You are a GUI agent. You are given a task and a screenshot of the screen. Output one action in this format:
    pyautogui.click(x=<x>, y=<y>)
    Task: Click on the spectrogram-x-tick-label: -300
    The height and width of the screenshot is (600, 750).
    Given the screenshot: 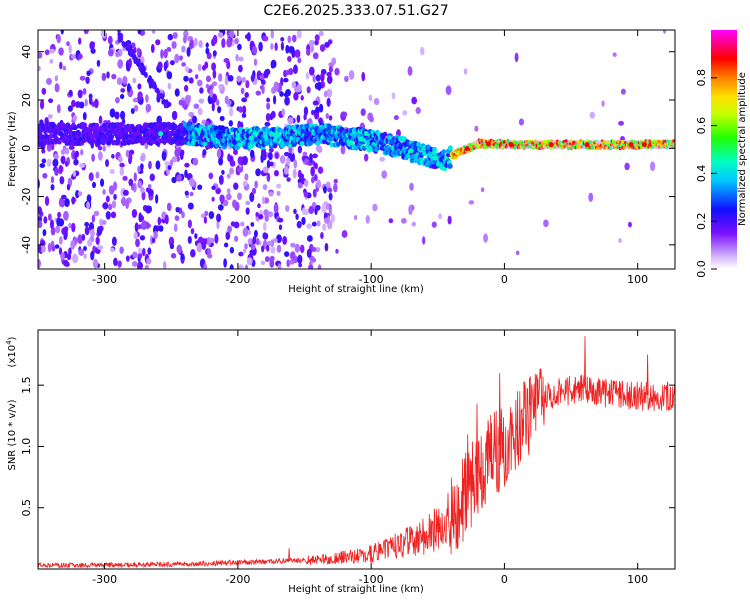 What is the action you would take?
    pyautogui.click(x=104, y=279)
    